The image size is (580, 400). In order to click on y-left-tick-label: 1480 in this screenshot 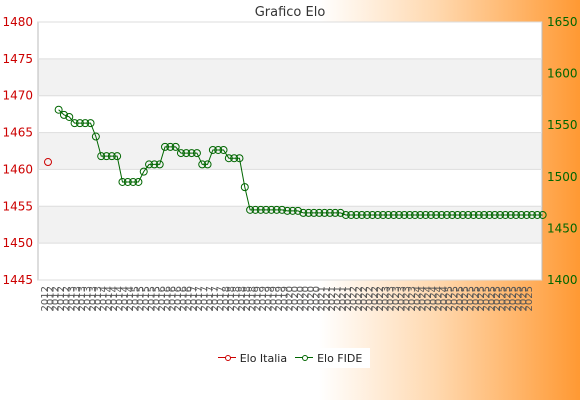, I will do `click(17, 22)`.